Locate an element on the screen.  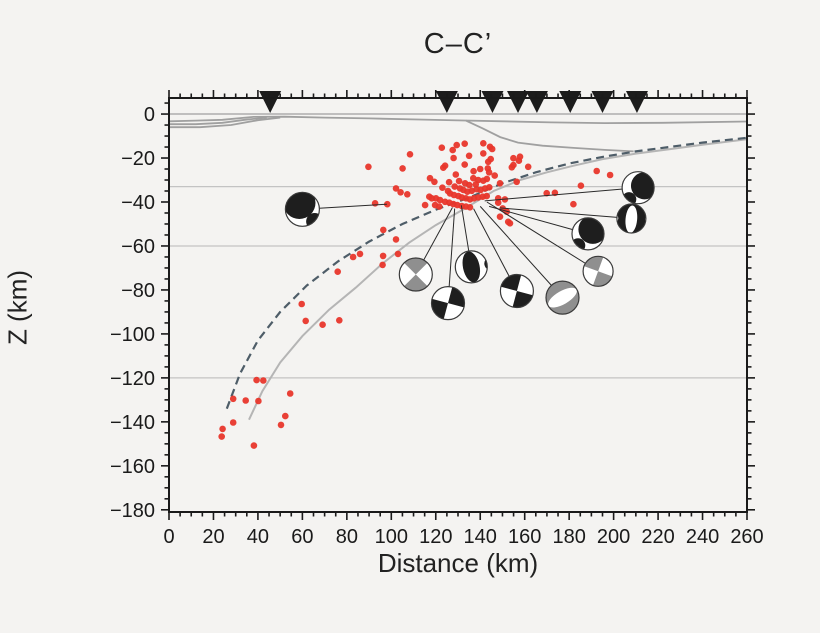
tick-label: 20 is located at coordinates (213, 537).